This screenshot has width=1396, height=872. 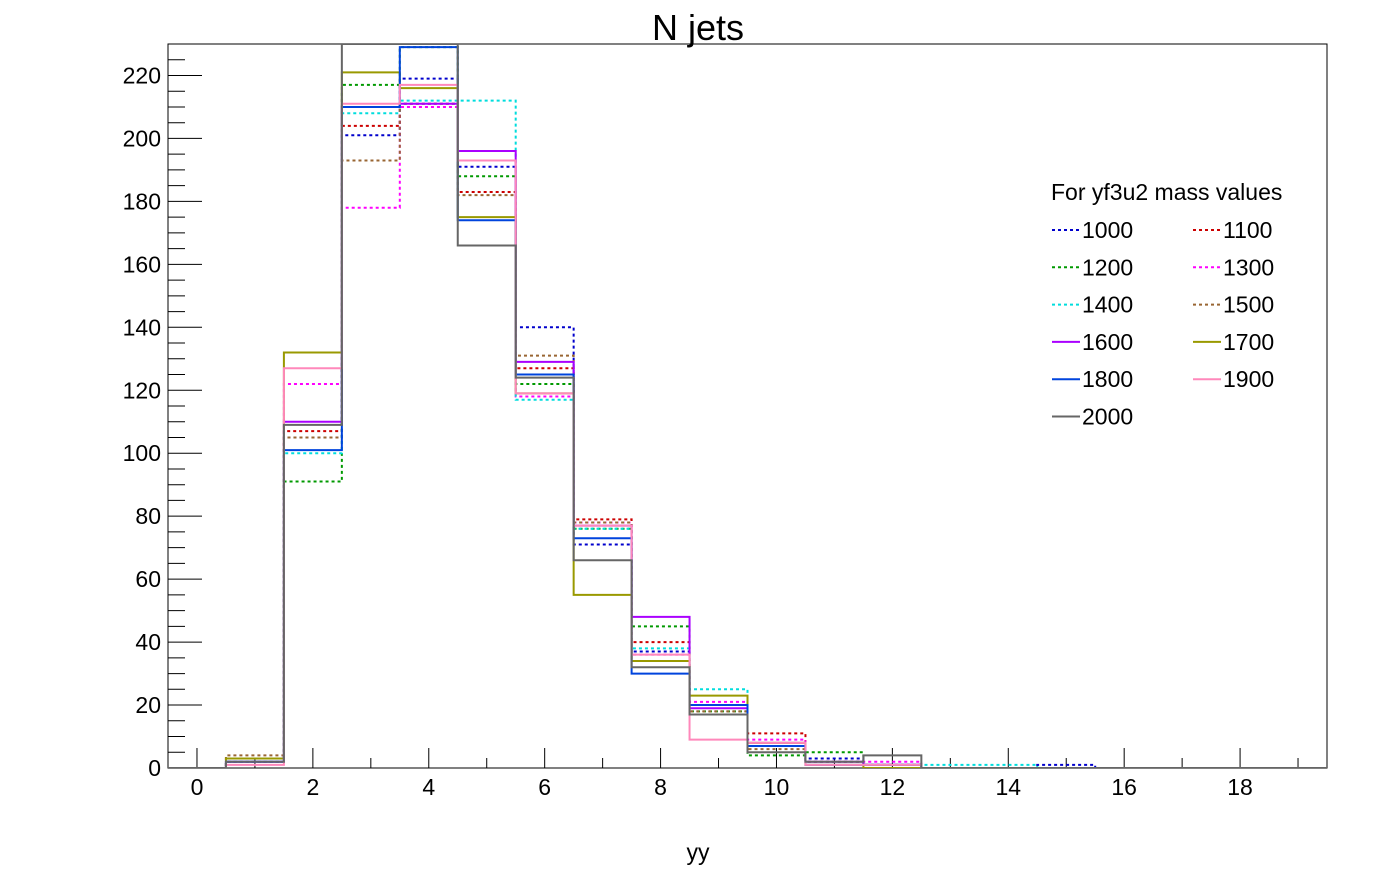 I want to click on x-tick-label: 8, so click(x=660, y=787).